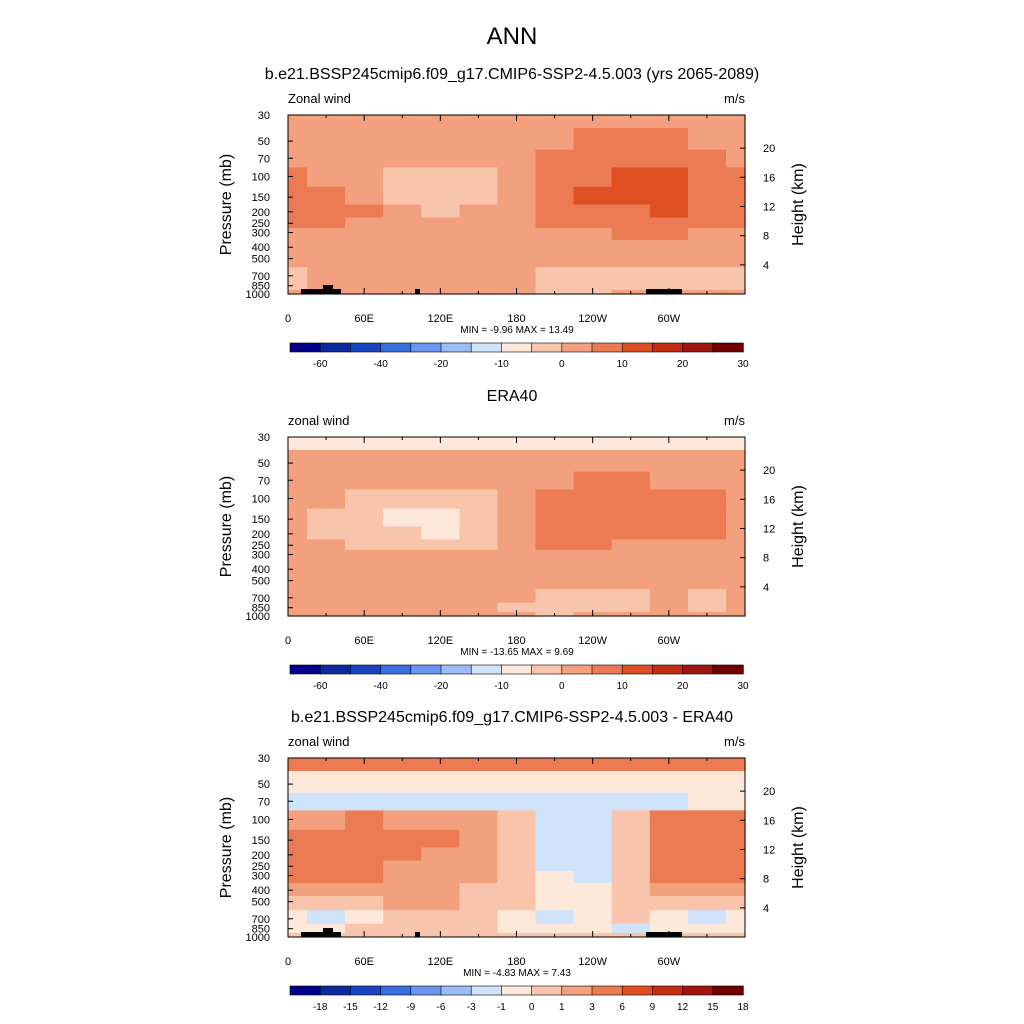 The height and width of the screenshot is (1024, 1024). I want to click on y-tick-label: 200, so click(261, 856).